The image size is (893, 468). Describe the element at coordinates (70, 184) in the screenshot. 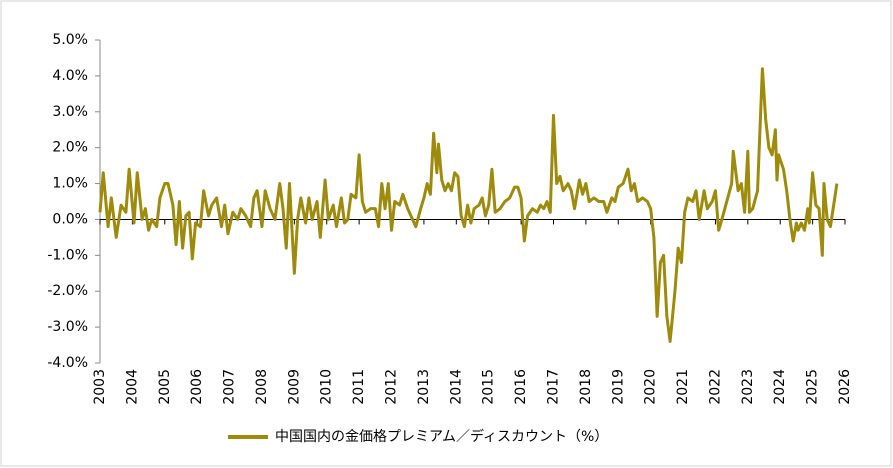

I see `y-tick-label: 1.0%` at that location.